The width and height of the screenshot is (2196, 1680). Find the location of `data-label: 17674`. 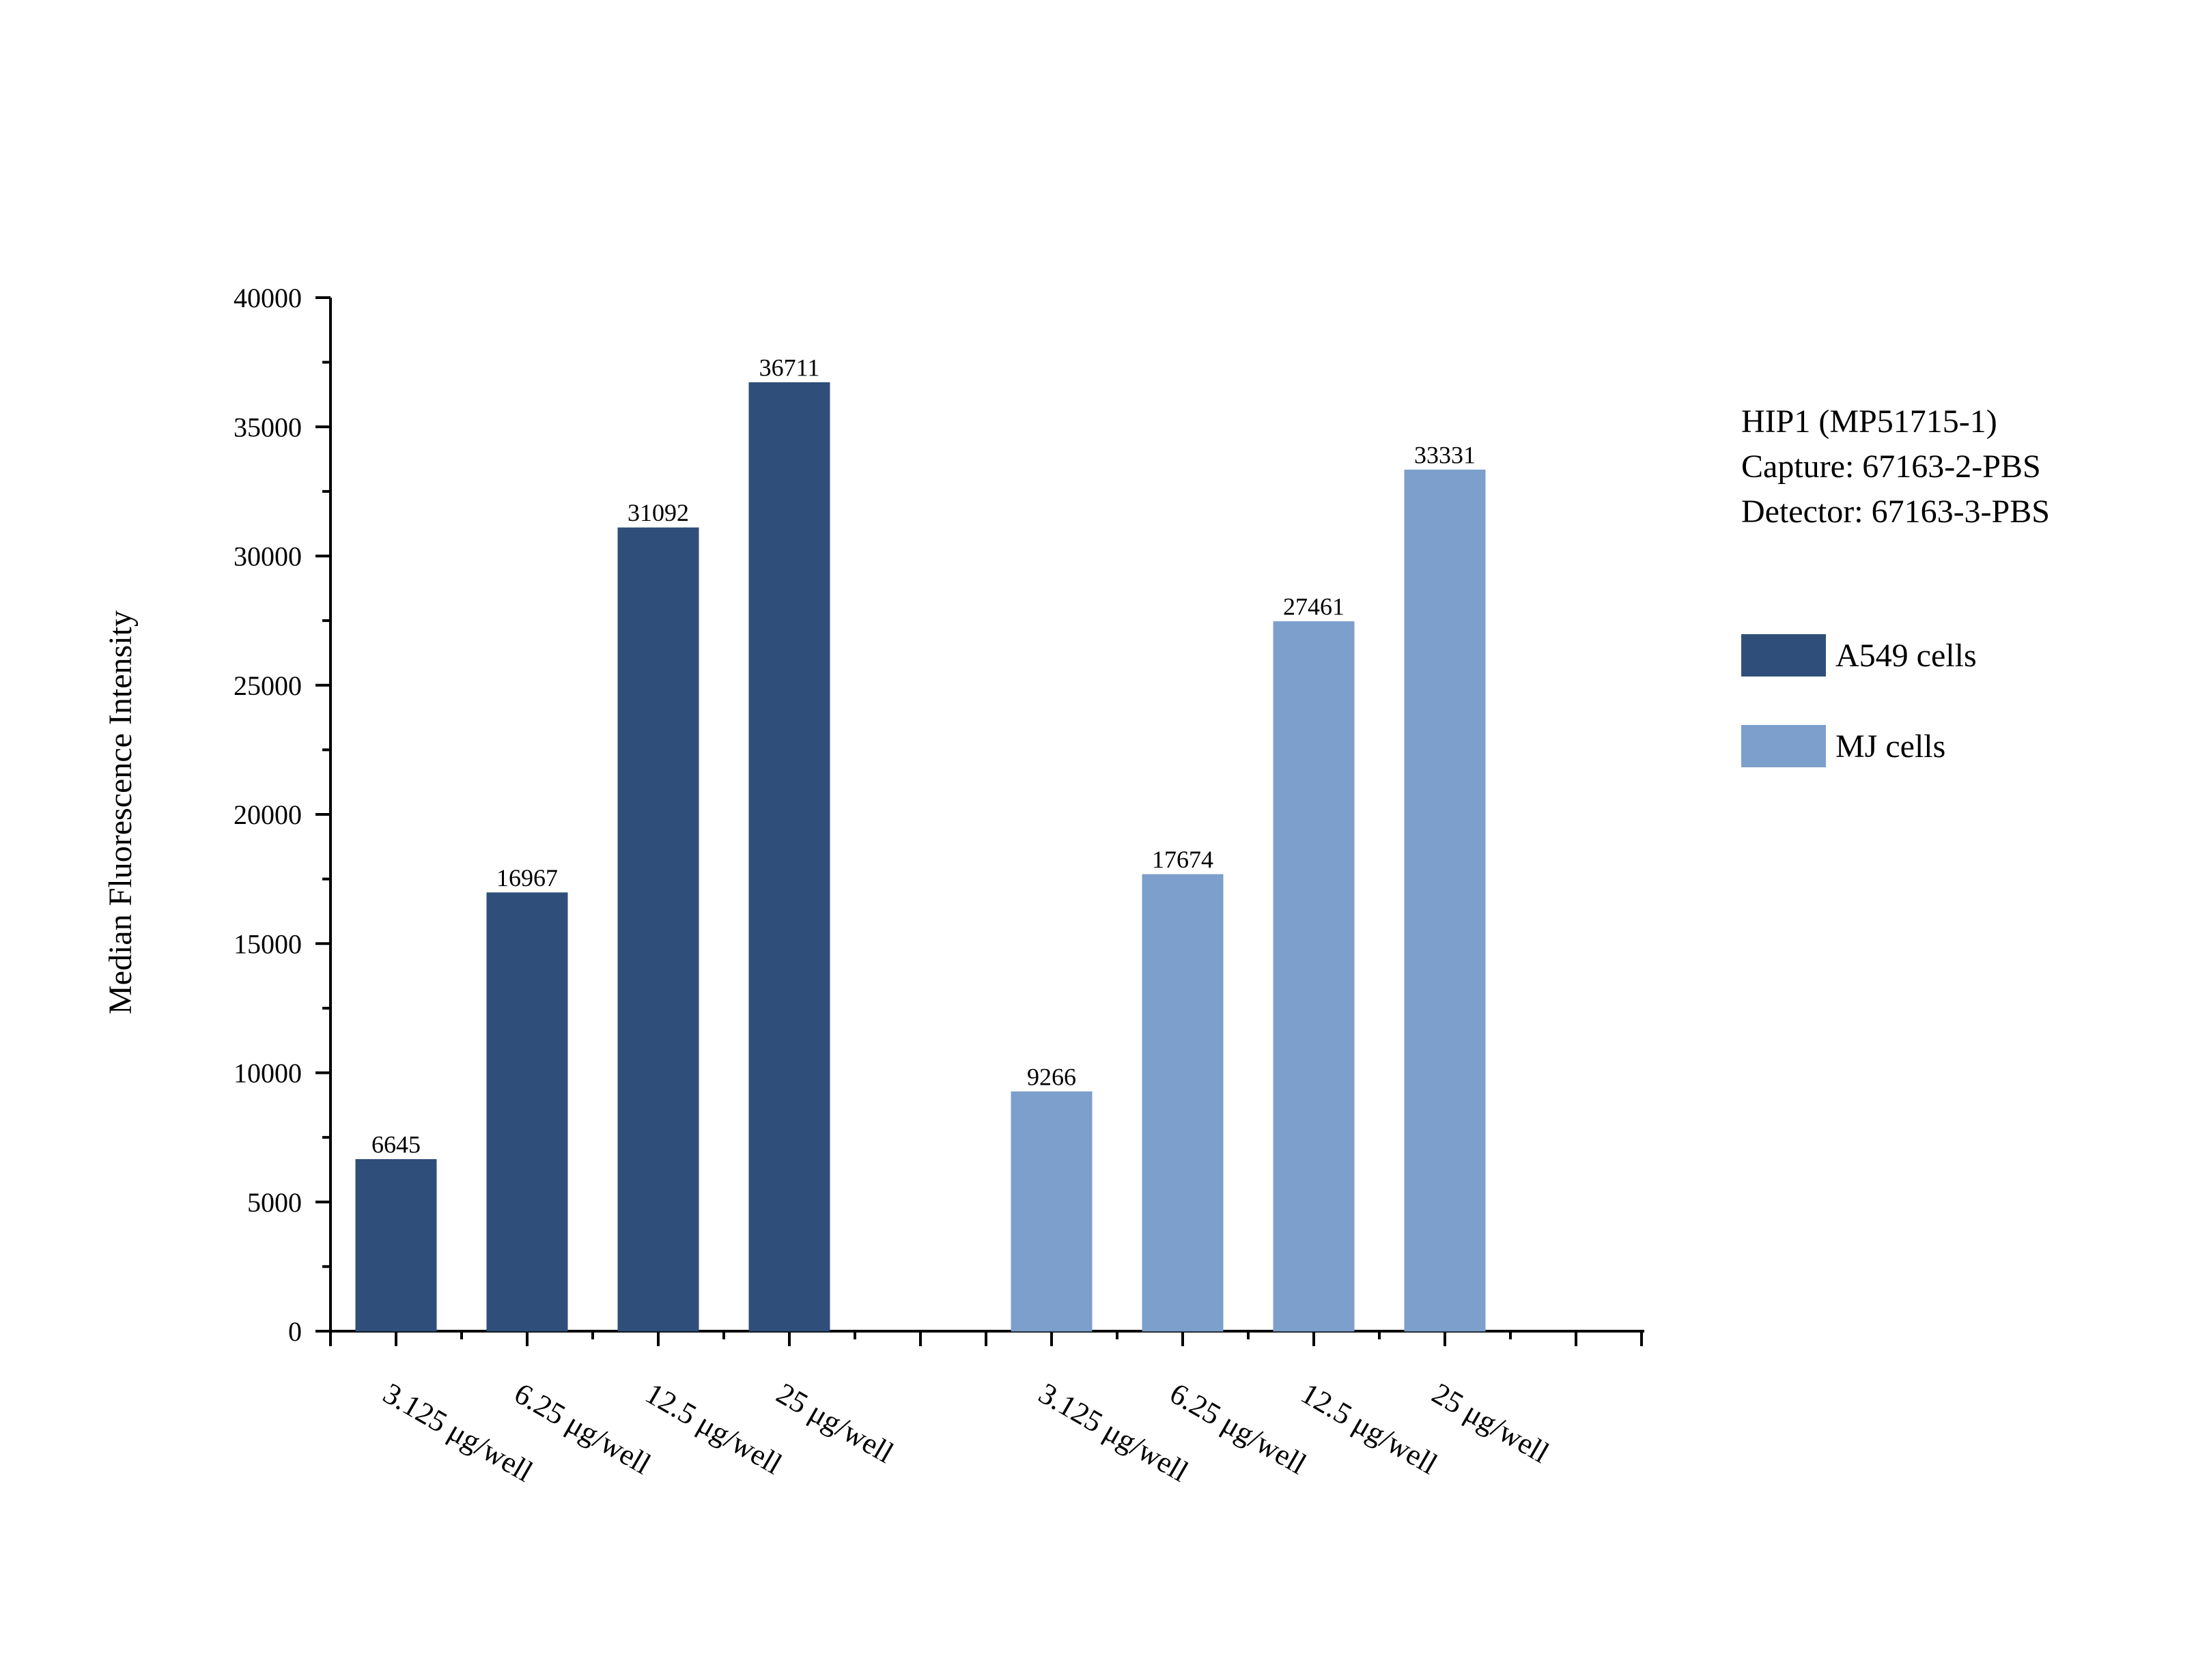

data-label: 17674 is located at coordinates (1182, 859).